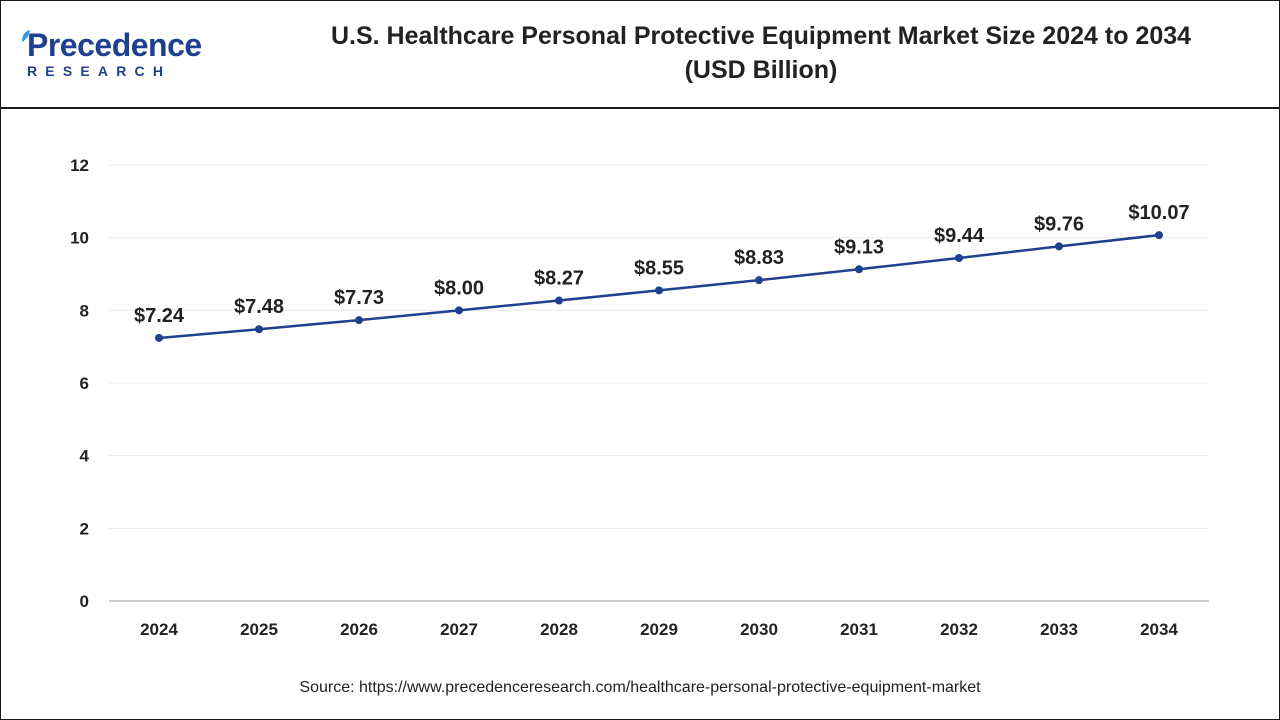 This screenshot has width=1280, height=720. Describe the element at coordinates (659, 629) in the screenshot. I see `x-tick-label: 2029` at that location.